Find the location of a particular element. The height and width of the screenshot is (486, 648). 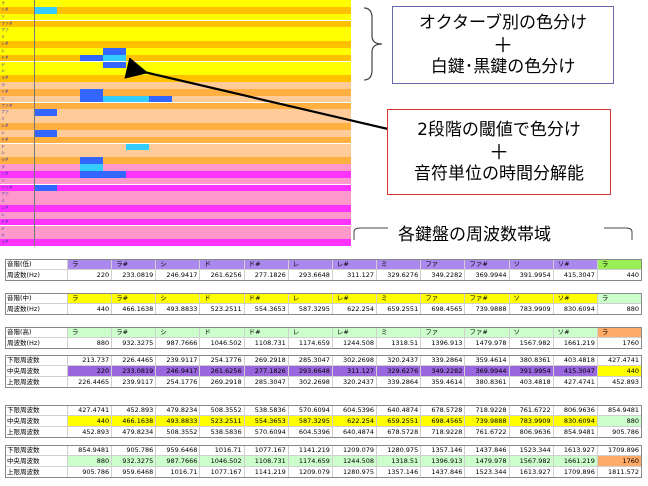

roll-row-label: ミ is located at coordinates (3, 119).